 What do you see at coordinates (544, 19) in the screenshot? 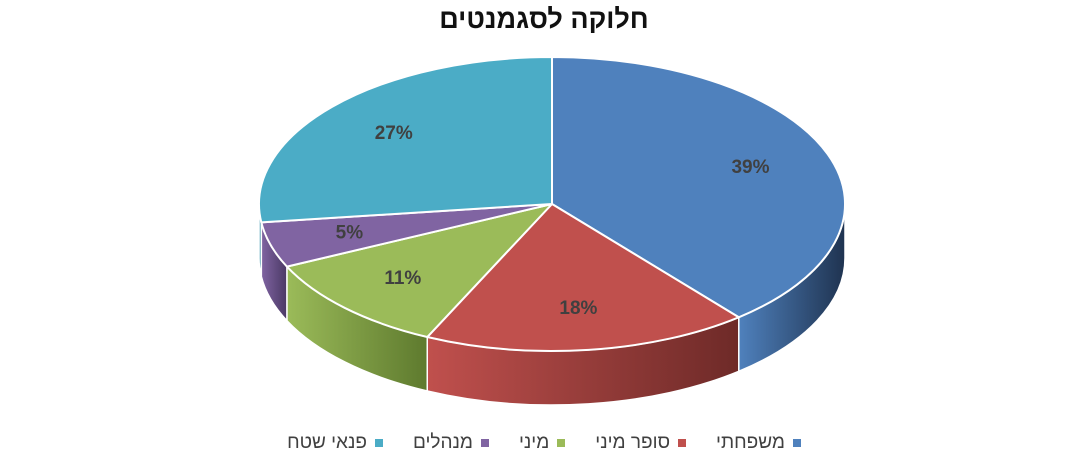
I see `chart-title: חלוקה לסגמנטים` at bounding box center [544, 19].